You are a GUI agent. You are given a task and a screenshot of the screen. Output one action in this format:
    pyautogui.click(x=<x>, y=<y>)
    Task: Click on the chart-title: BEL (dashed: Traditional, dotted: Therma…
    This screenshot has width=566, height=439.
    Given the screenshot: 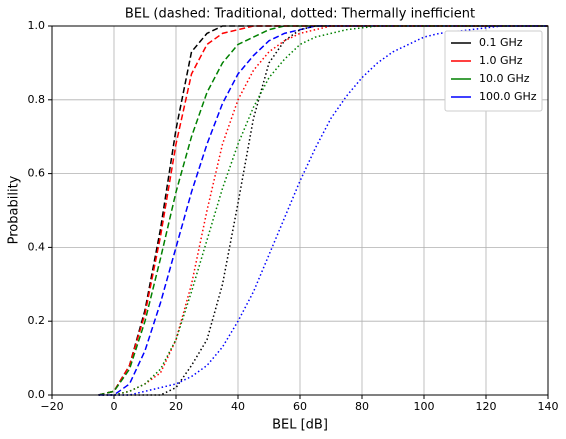 What is the action you would take?
    pyautogui.click(x=300, y=14)
    